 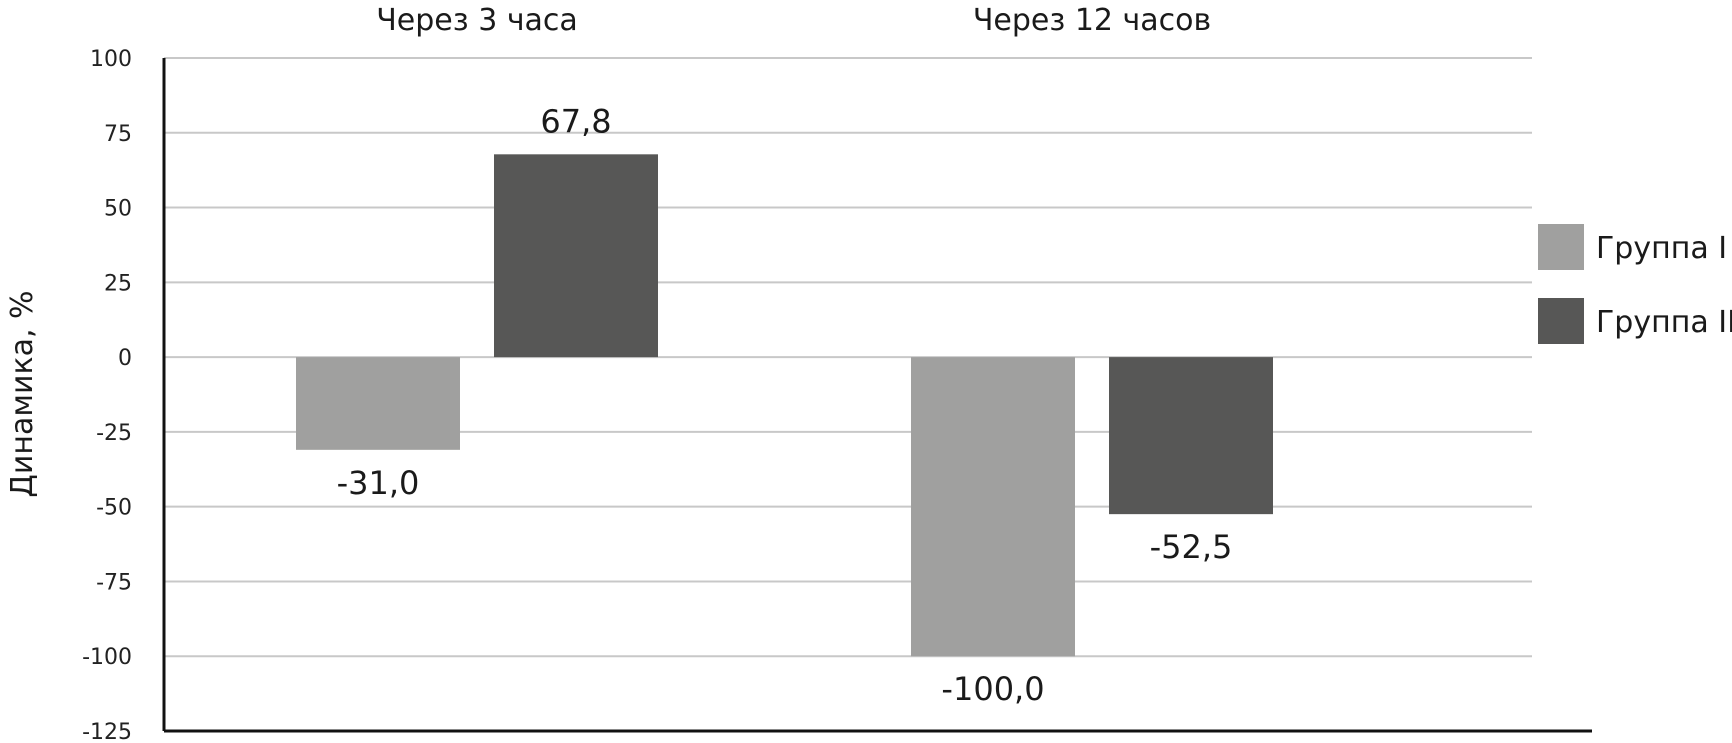 I want to click on y-tick-label: 50, so click(x=118, y=209).